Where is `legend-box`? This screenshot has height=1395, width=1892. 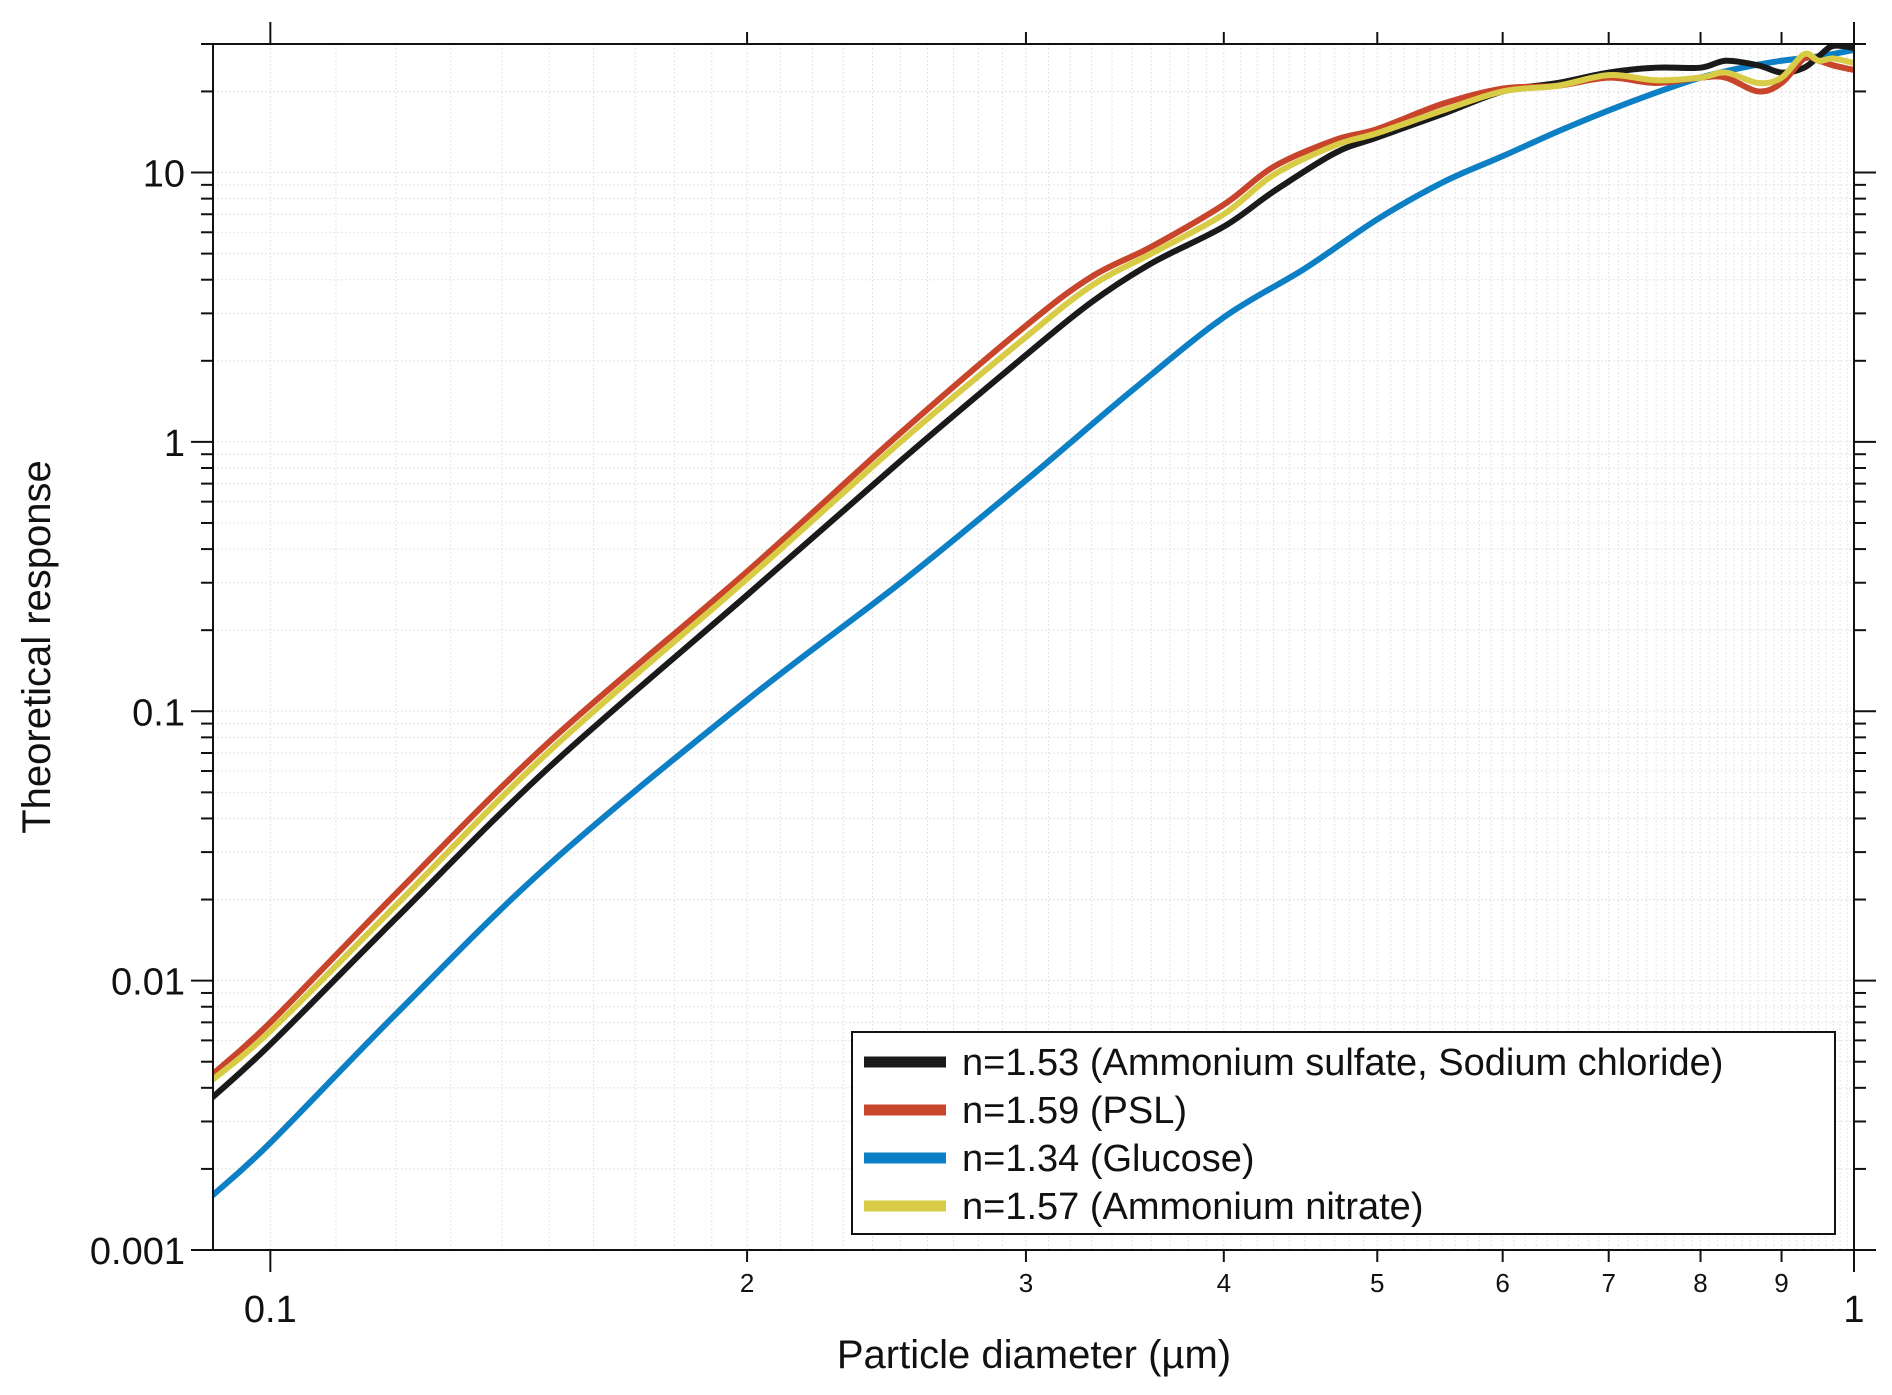
legend-box is located at coordinates (1343, 1133).